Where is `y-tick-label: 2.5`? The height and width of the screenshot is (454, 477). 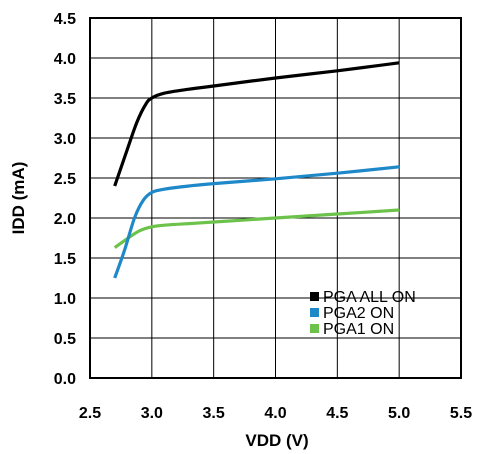
y-tick-label: 2.5 is located at coordinates (65, 179).